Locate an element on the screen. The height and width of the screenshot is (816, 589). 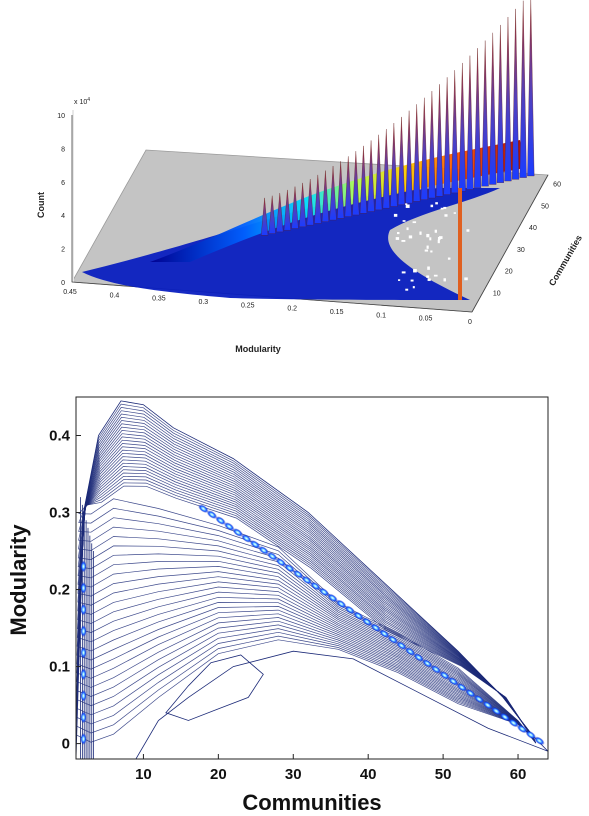
x-tick-label: 0.2 is located at coordinates (292, 309).